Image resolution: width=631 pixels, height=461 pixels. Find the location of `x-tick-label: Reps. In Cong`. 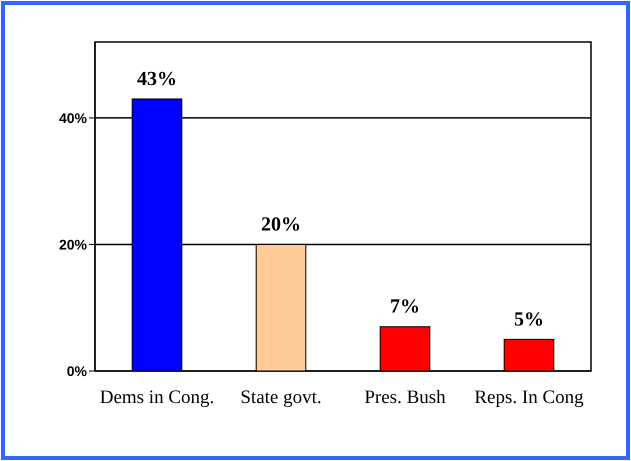

x-tick-label: Reps. In Cong is located at coordinates (529, 397).